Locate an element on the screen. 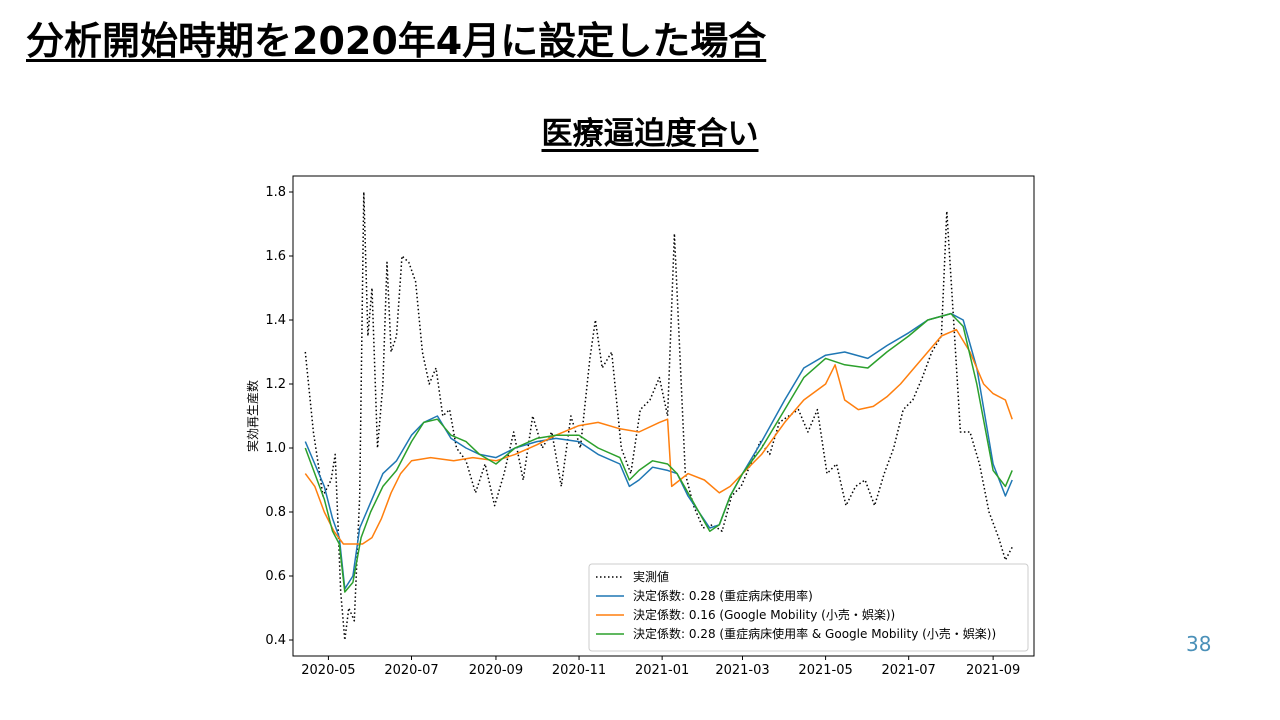 The image size is (1280, 720). legend-label-model-2: 決定係数: 0.16 (Google Mobility (小売・娯楽)) is located at coordinates (764, 614).